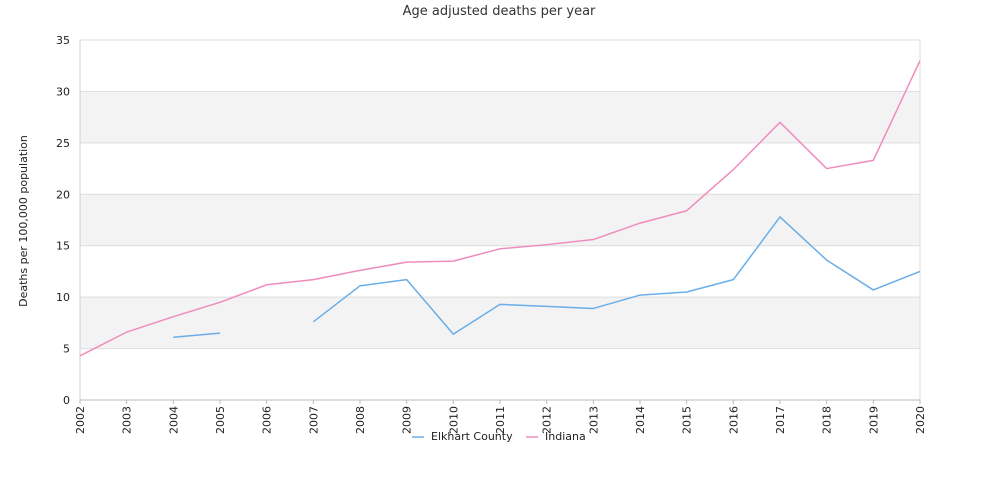 This screenshot has height=500, width=1000. I want to click on x-tick-label: 2014, so click(640, 420).